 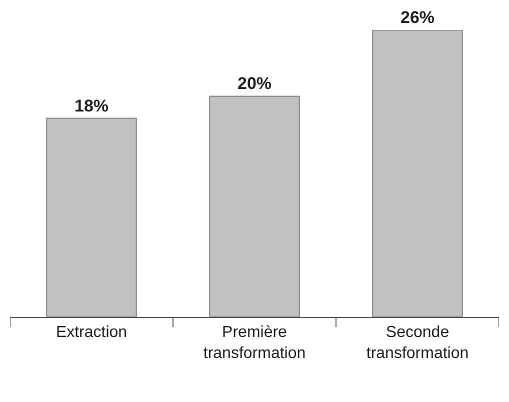 I want to click on x-tick-label: Première transformation, so click(x=254, y=343).